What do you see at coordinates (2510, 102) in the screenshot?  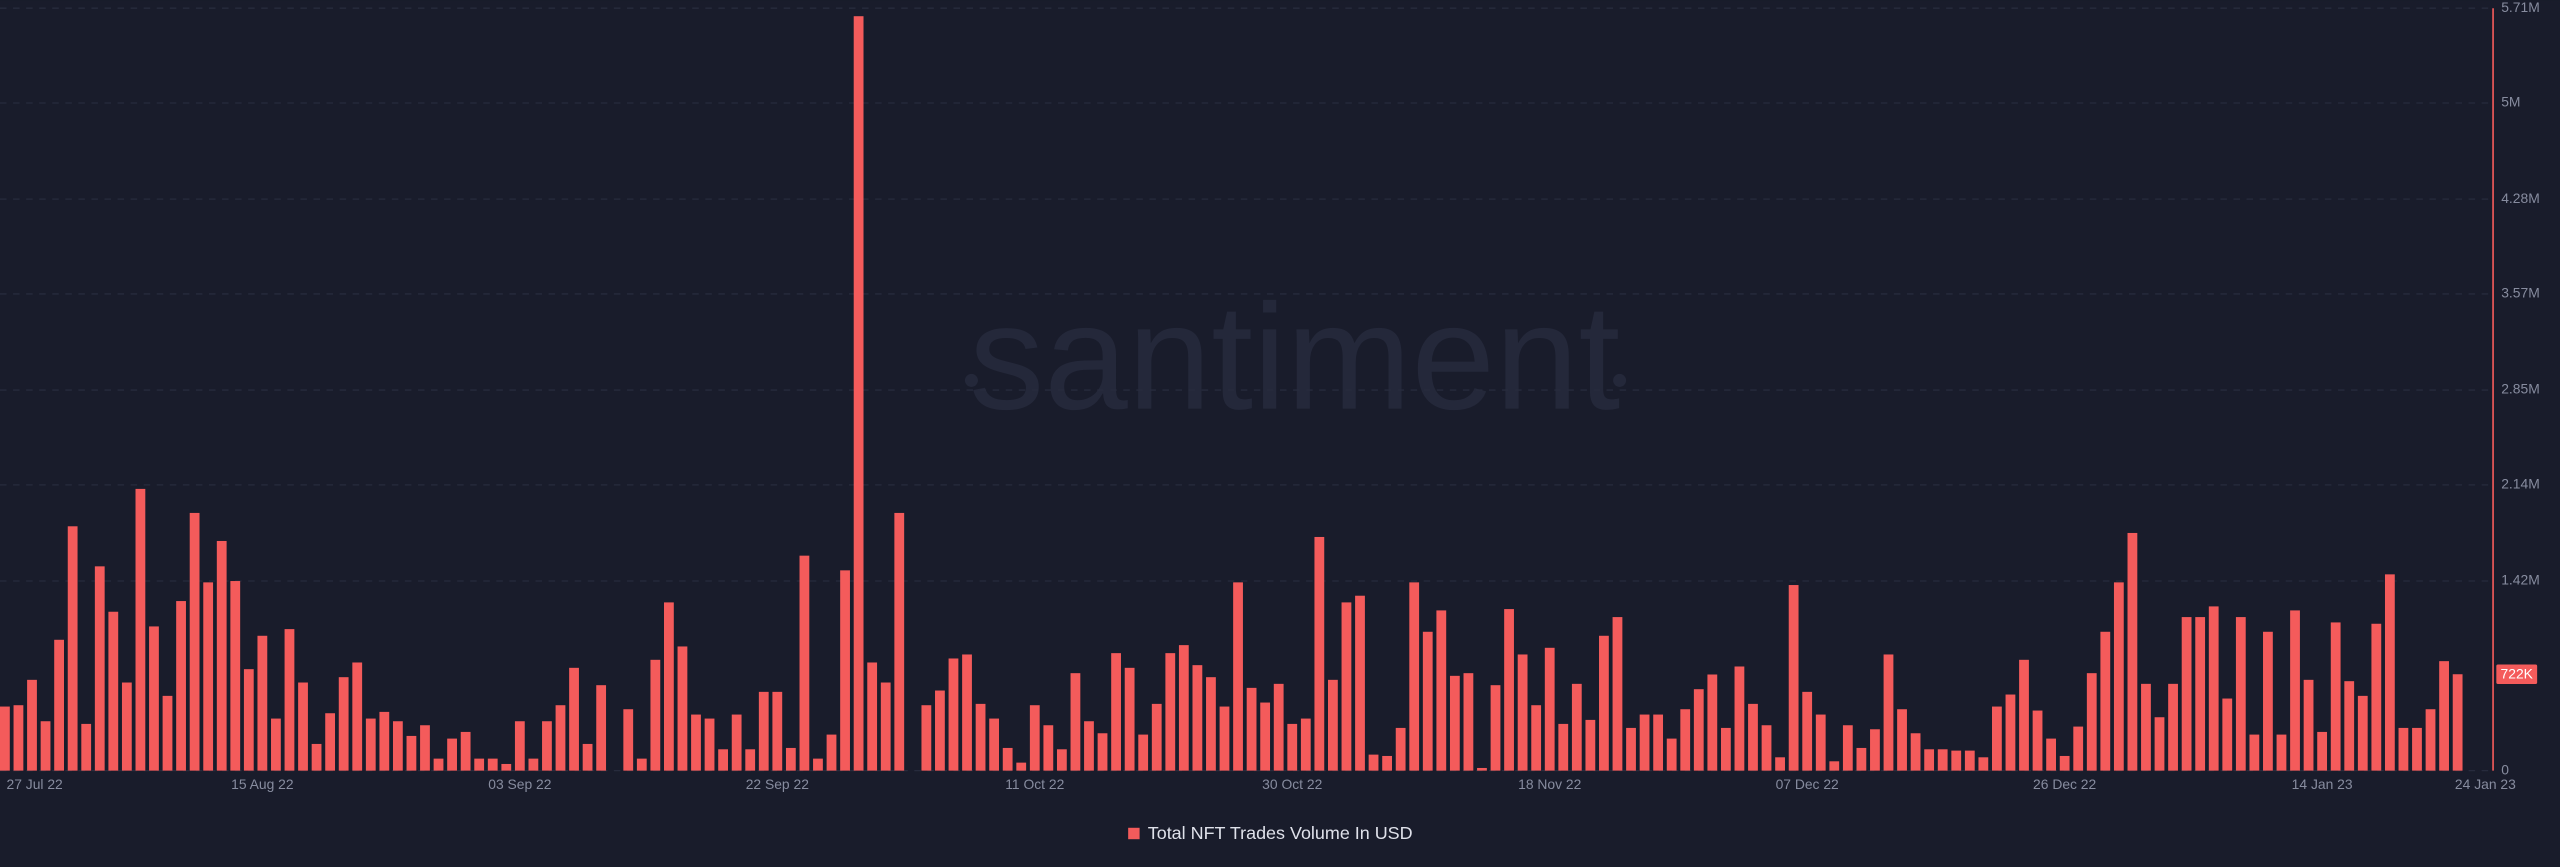 I see `y-tick-label: 5M` at bounding box center [2510, 102].